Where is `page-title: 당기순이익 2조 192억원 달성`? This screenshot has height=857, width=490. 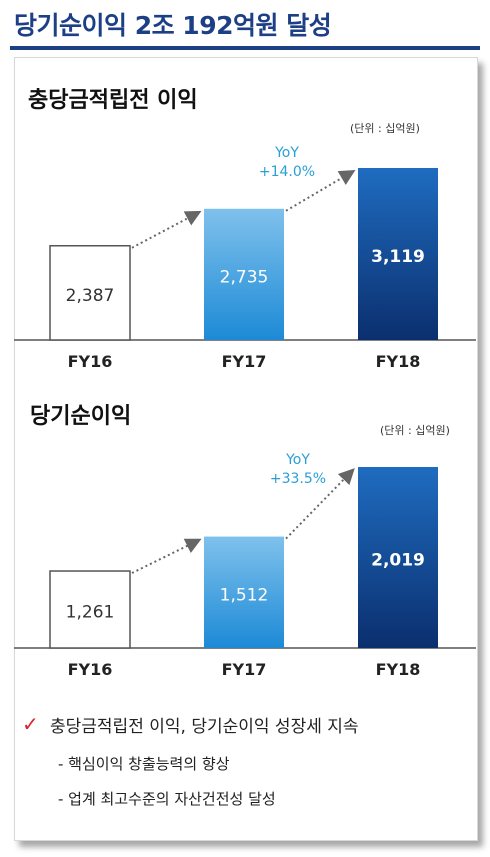 page-title: 당기순이익 2조 192억원 달성 is located at coordinates (173, 25).